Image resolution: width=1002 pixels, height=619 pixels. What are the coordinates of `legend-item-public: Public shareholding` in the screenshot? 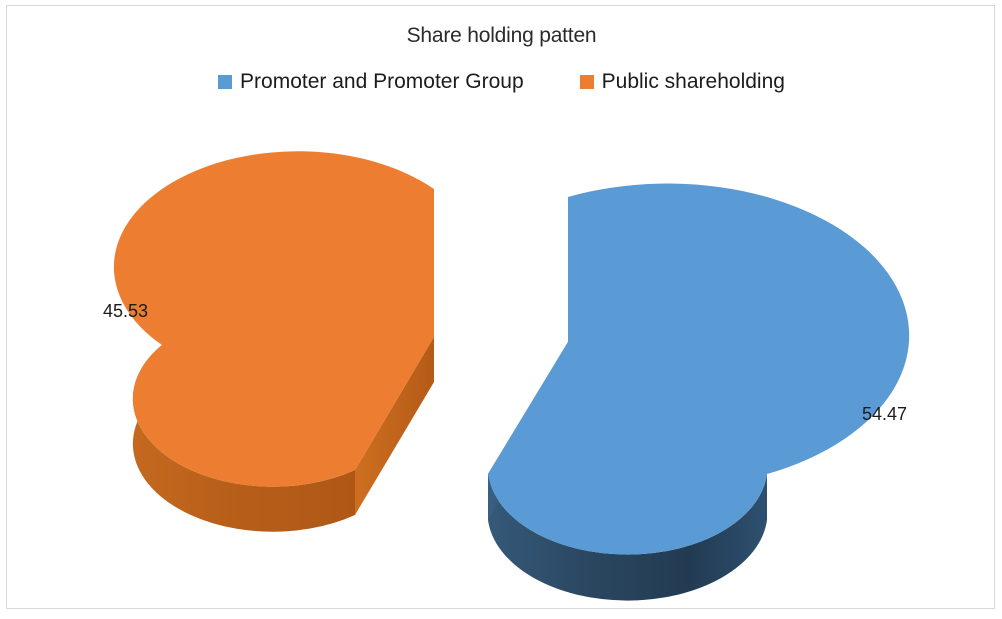 It's located at (682, 82).